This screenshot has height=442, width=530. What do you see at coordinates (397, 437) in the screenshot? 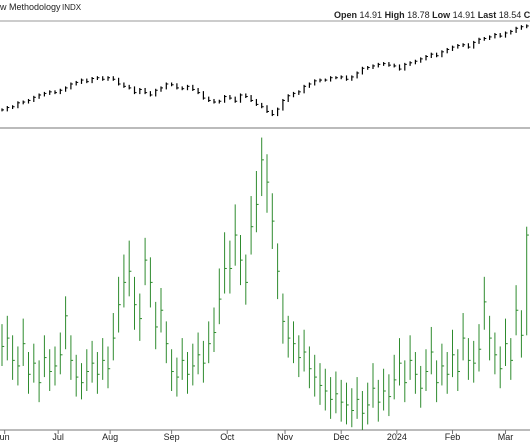
I see `x-tick-label: 2024` at bounding box center [397, 437].